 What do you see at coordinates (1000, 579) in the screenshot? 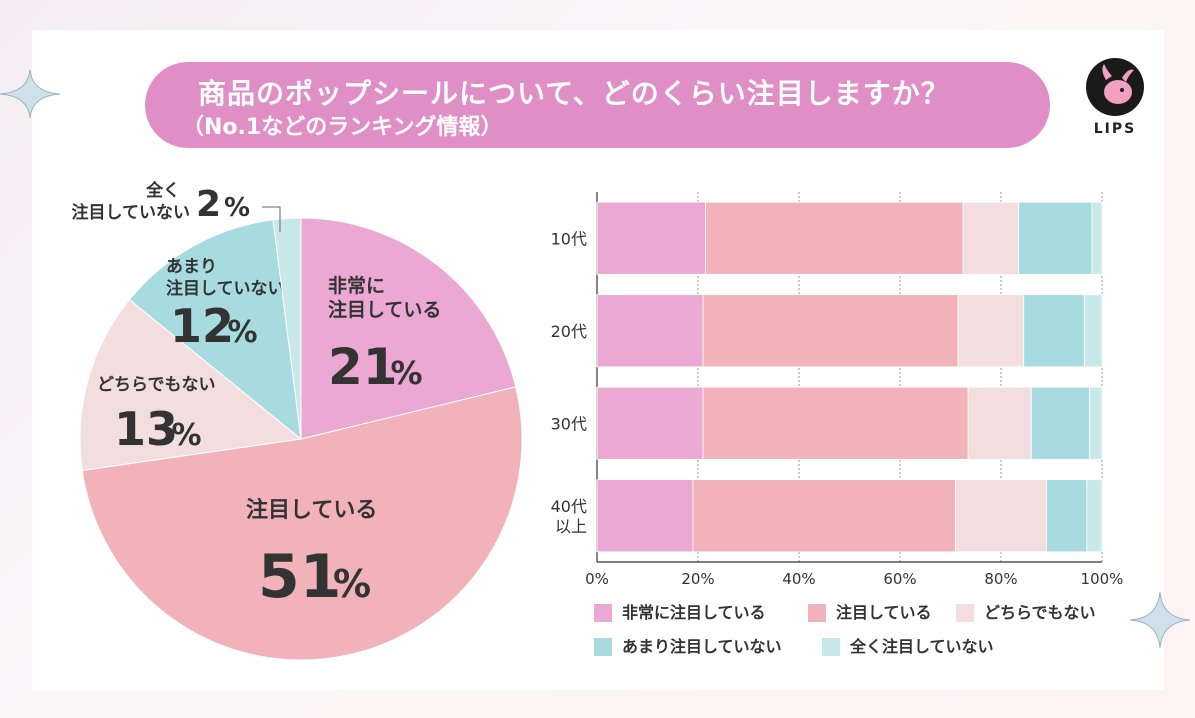
I see `x-tick-label: 80%` at bounding box center [1000, 579].